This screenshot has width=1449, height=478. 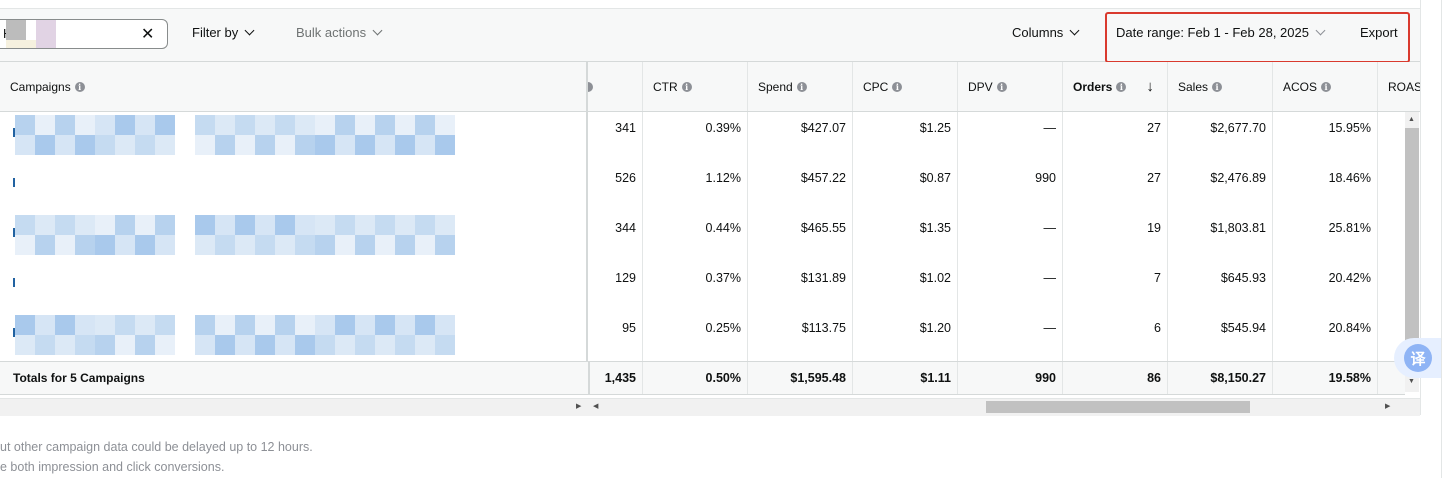 What do you see at coordinates (905, 378) in the screenshot?
I see `totals-cpc: $1.11` at bounding box center [905, 378].